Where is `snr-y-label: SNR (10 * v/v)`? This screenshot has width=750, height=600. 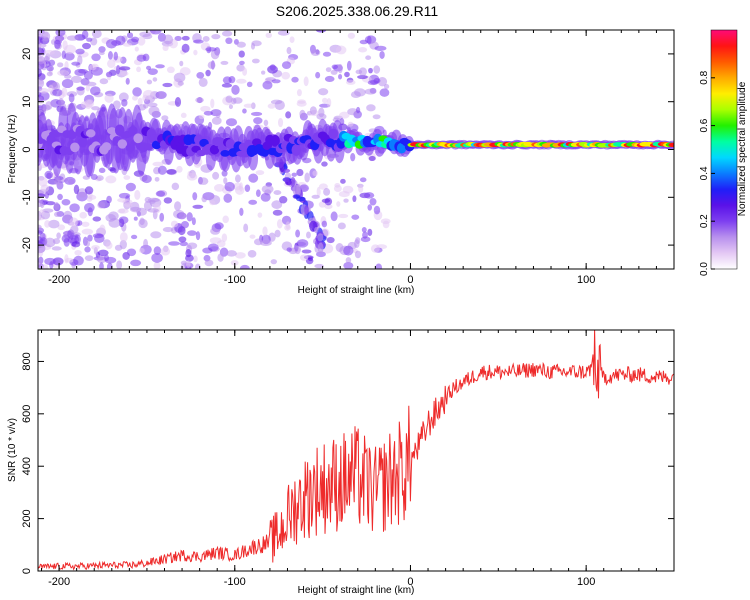 snr-y-label: SNR (10 * v/v) is located at coordinates (12, 450).